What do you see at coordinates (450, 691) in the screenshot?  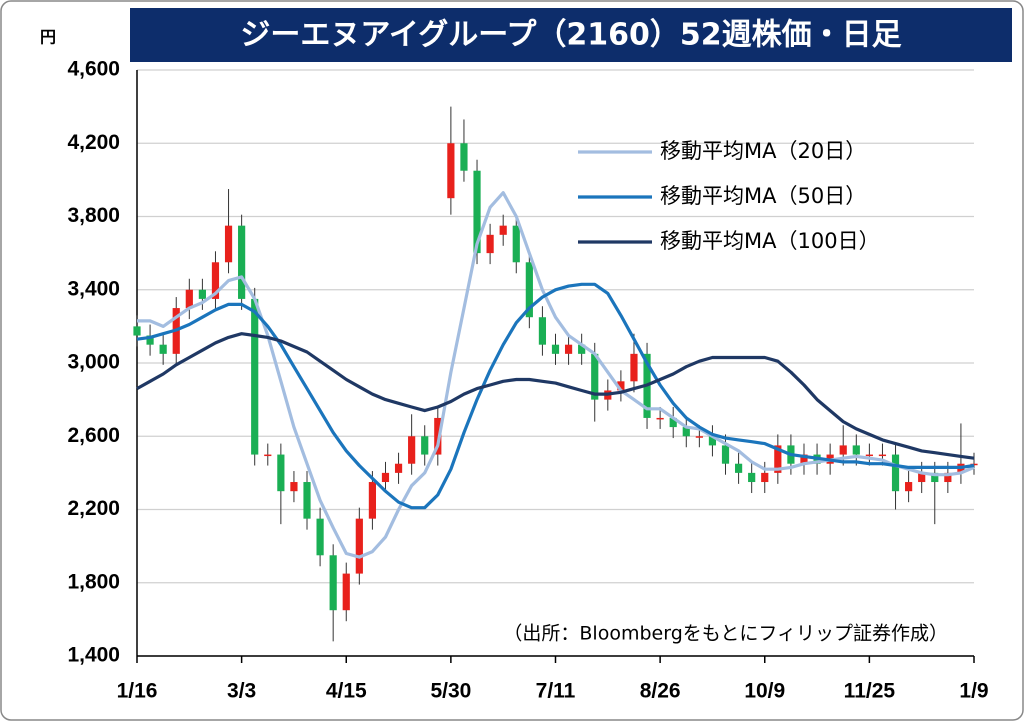 I see `x-tick-label: 5/30` at bounding box center [450, 691].